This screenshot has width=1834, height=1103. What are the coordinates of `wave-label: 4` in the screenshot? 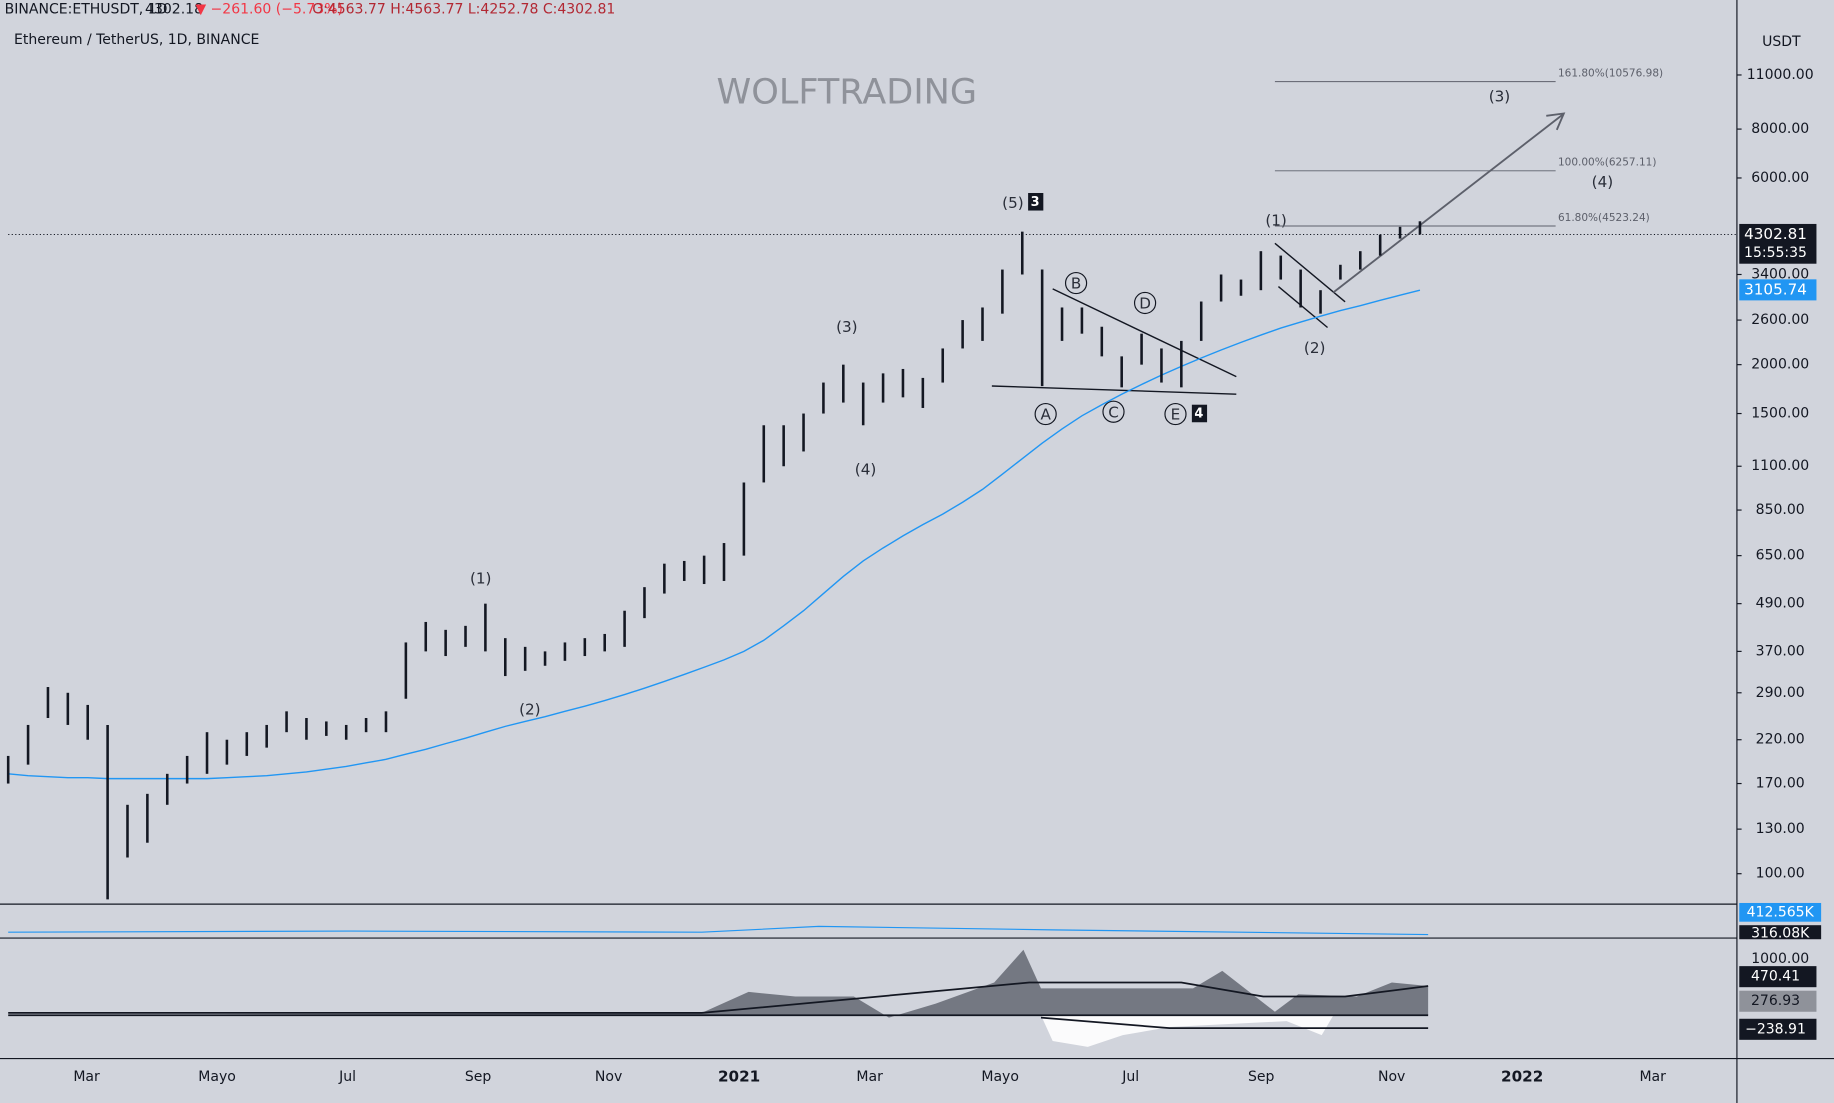 It's located at (1198, 414).